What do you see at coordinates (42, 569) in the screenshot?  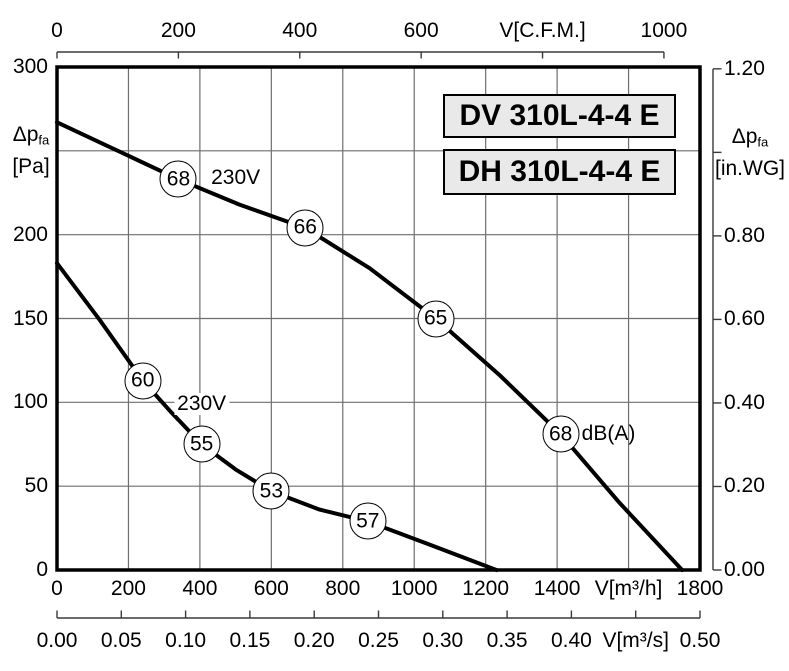 I see `left-axis-tick-label: 0` at bounding box center [42, 569].